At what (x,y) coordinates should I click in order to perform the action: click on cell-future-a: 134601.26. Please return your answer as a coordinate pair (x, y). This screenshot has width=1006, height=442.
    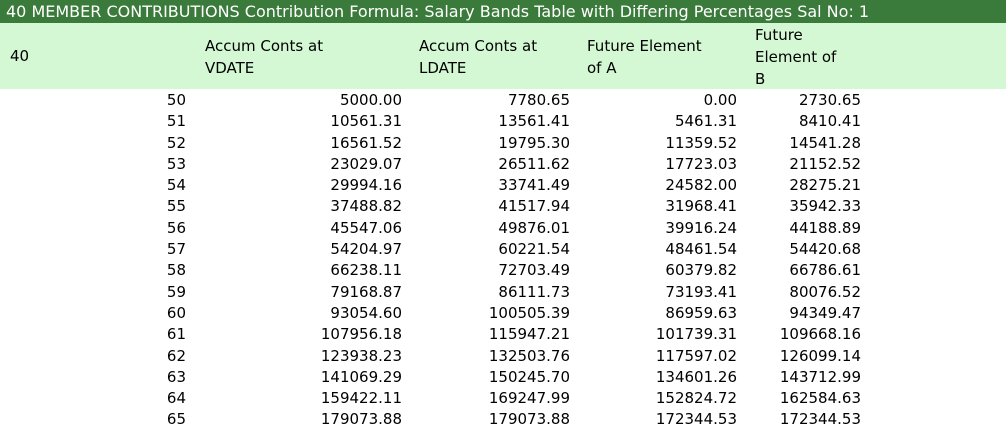
    Looking at the image, I should click on (696, 376).